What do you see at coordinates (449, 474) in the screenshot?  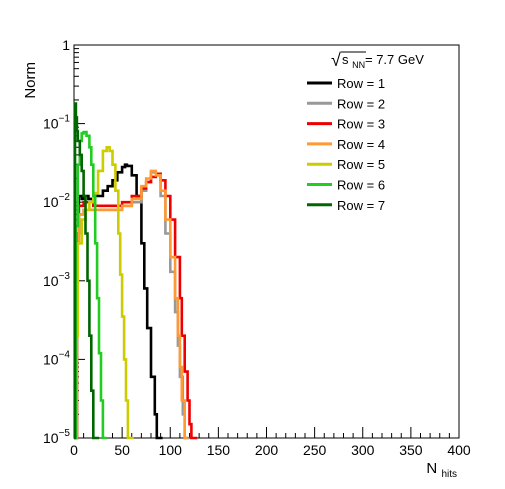 I see `x-axis-label-sub: hits` at bounding box center [449, 474].